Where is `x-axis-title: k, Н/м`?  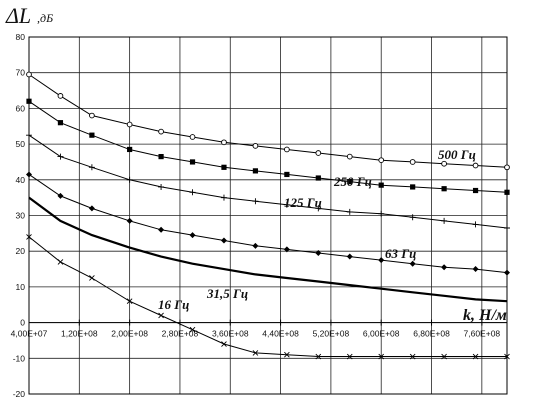 x-axis-title: k, Н/м is located at coordinates (485, 315).